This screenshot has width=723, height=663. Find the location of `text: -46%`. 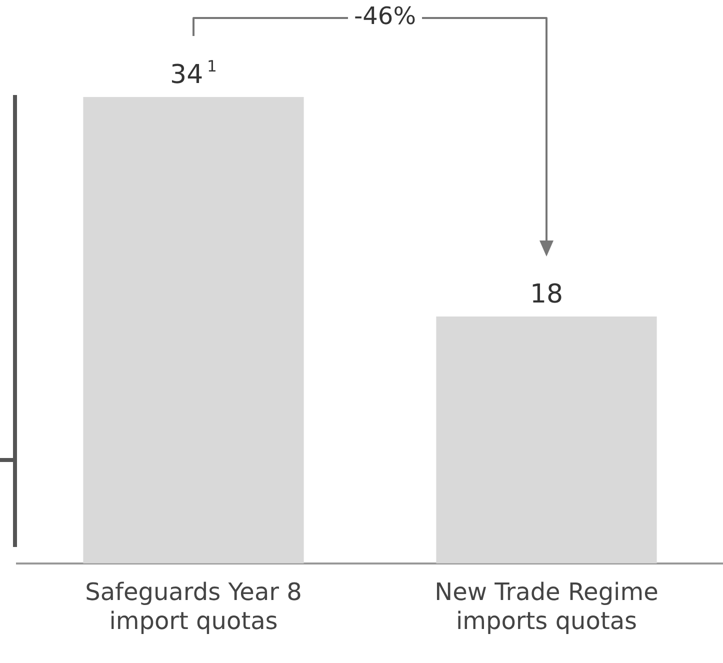

text: -46% is located at coordinates (385, 16).